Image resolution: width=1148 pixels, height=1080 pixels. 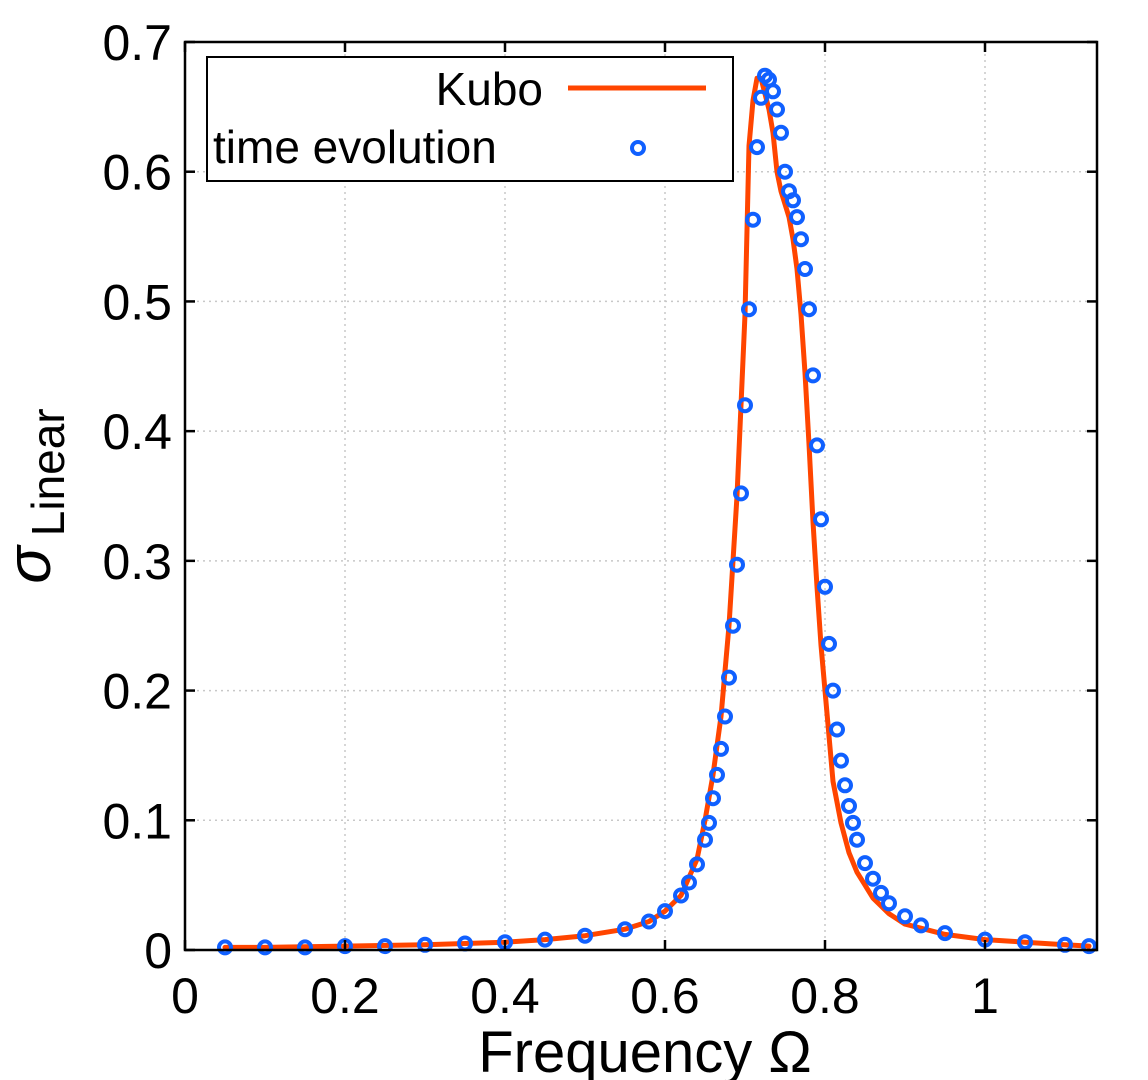 I want to click on x-tick-label: 0, so click(x=185, y=996).